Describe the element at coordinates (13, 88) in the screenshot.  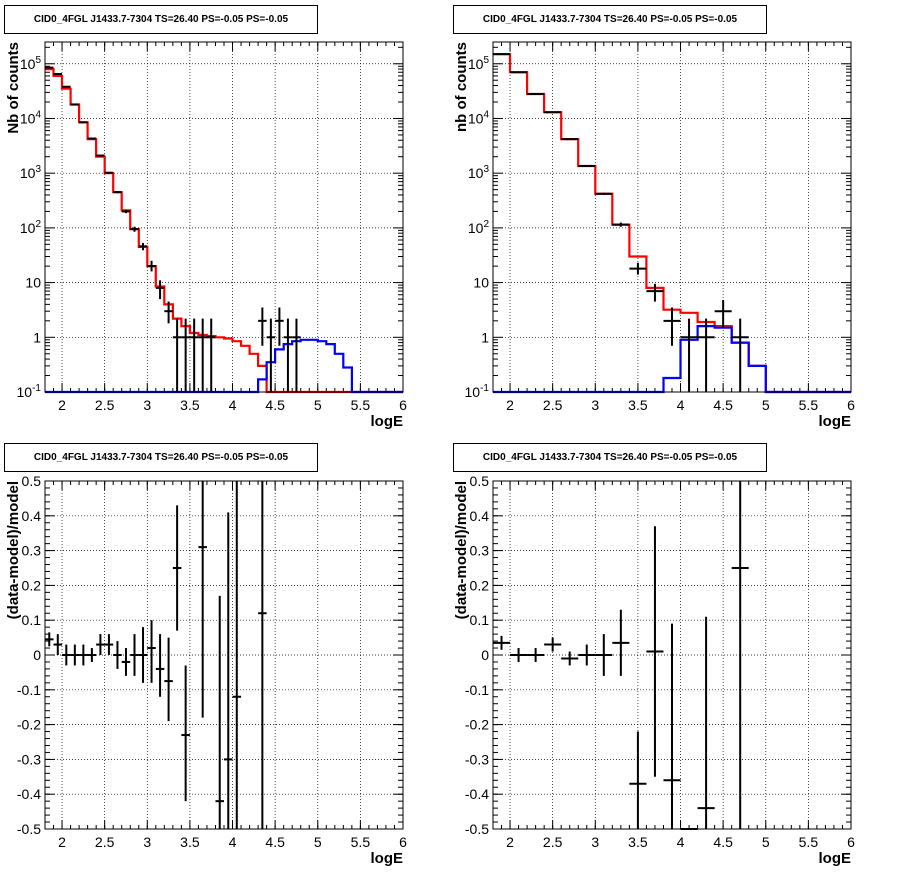
I see `y-axis-label: Nb of counts` at that location.